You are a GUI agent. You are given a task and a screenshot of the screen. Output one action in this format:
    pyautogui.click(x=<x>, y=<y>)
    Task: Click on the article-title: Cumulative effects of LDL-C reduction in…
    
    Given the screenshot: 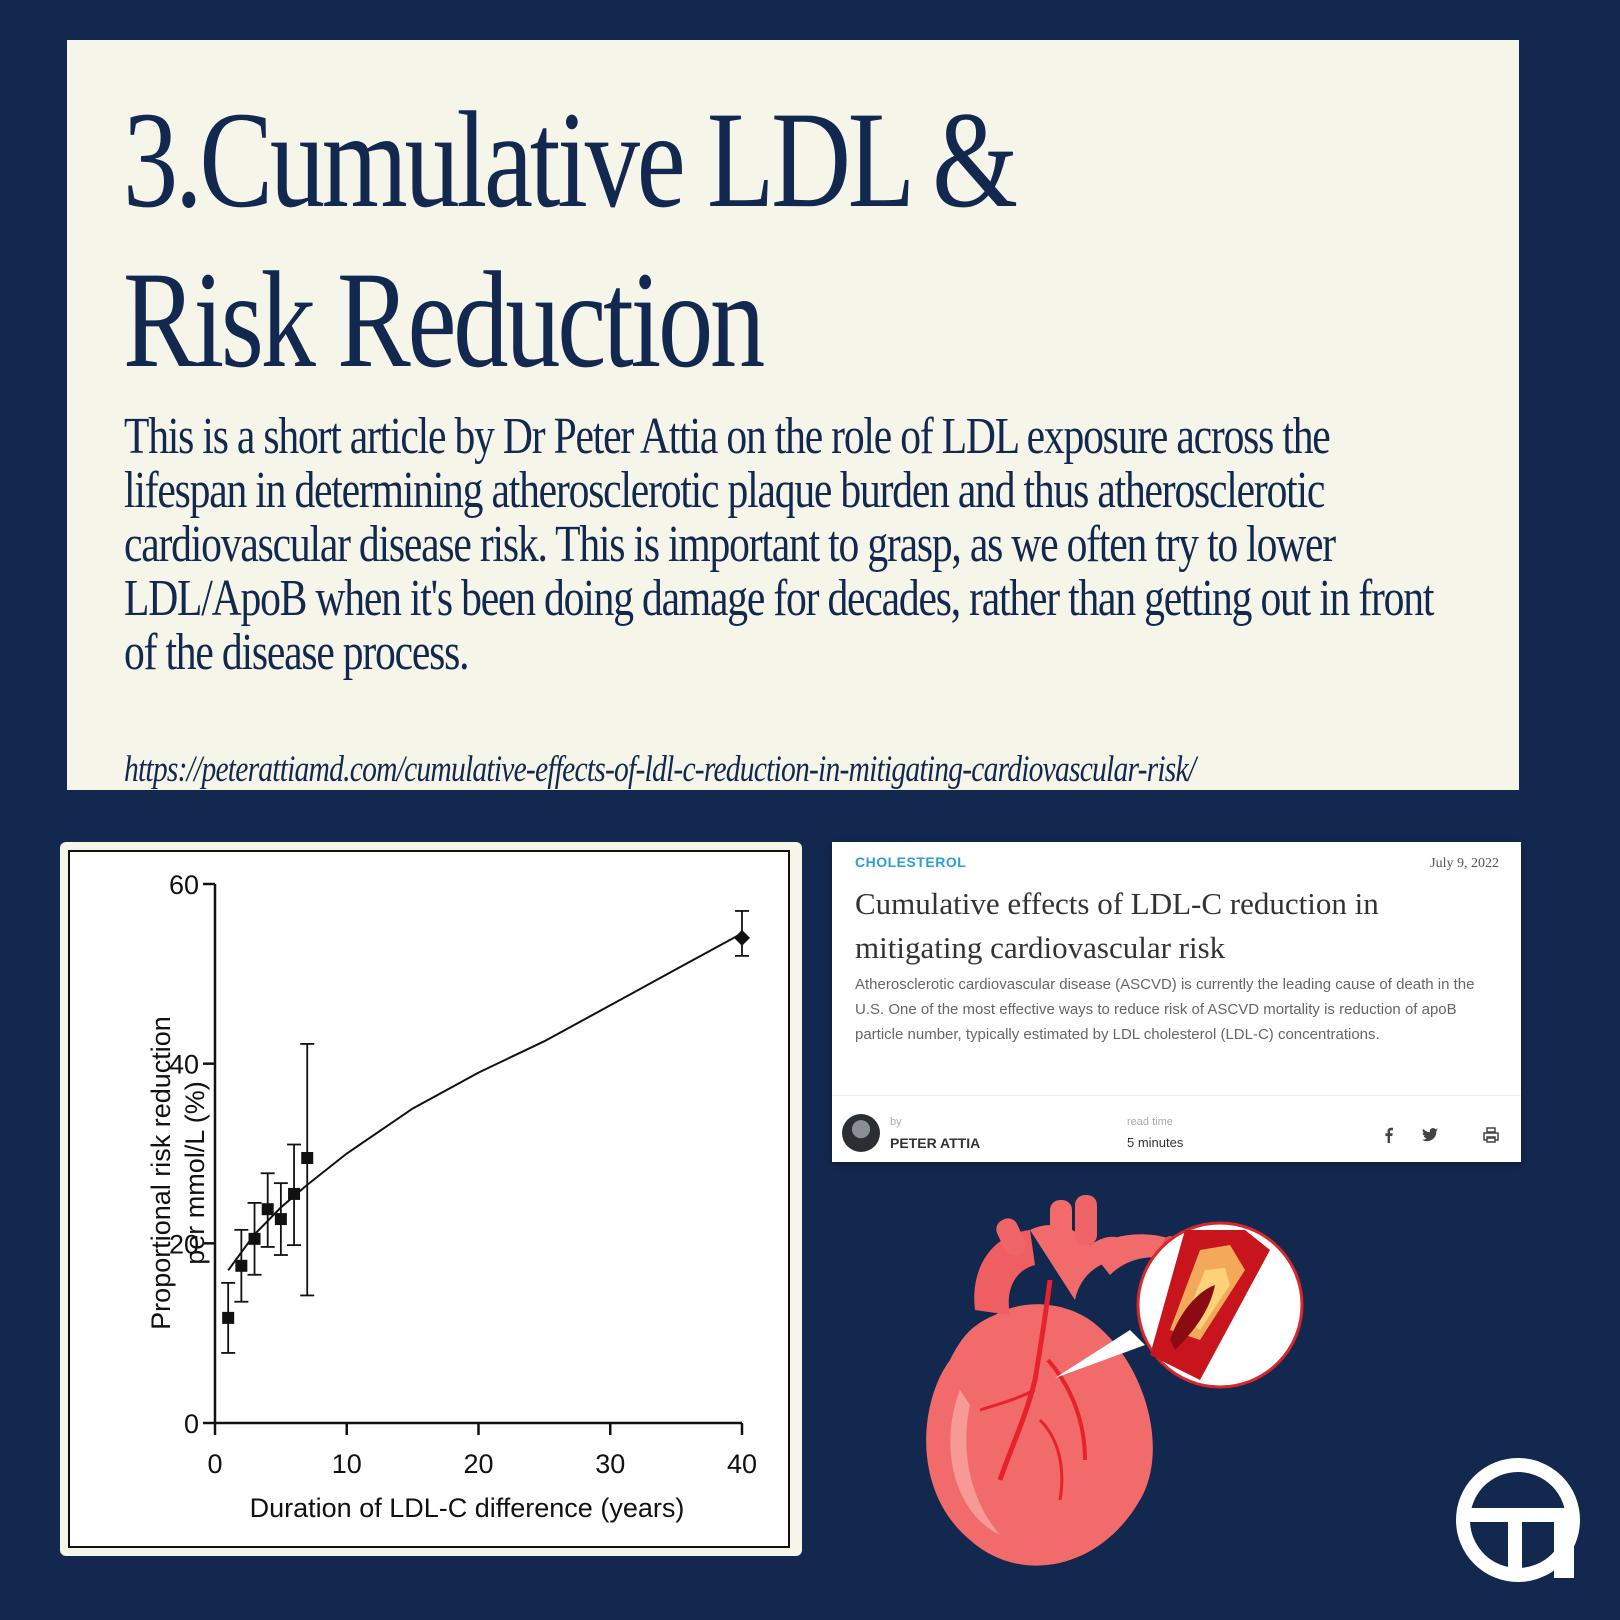 What is the action you would take?
    pyautogui.click(x=1117, y=925)
    